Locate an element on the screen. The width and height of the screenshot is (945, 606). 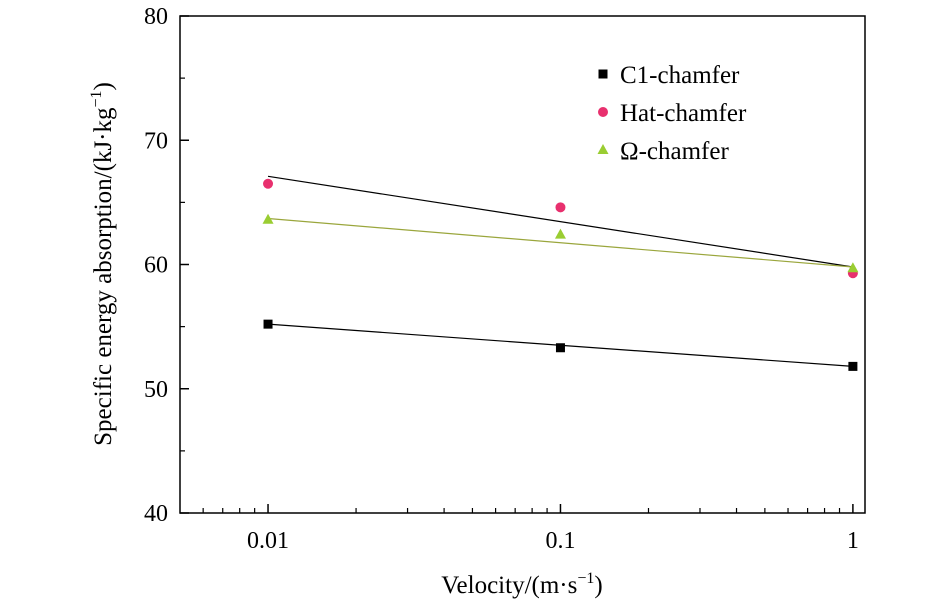
x-axis-title: Velocity/(m·s−1) is located at coordinates (521, 584).